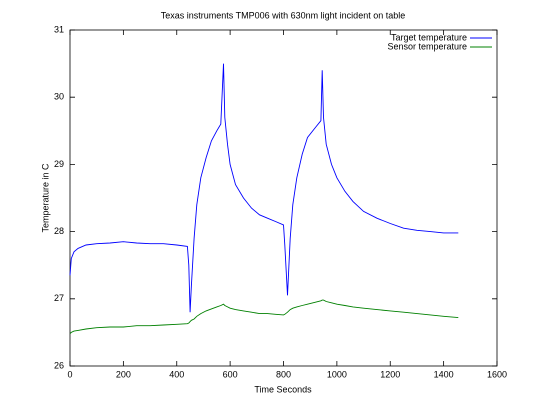 The image size is (550, 412). I want to click on x-tick-label: 200, so click(123, 374).